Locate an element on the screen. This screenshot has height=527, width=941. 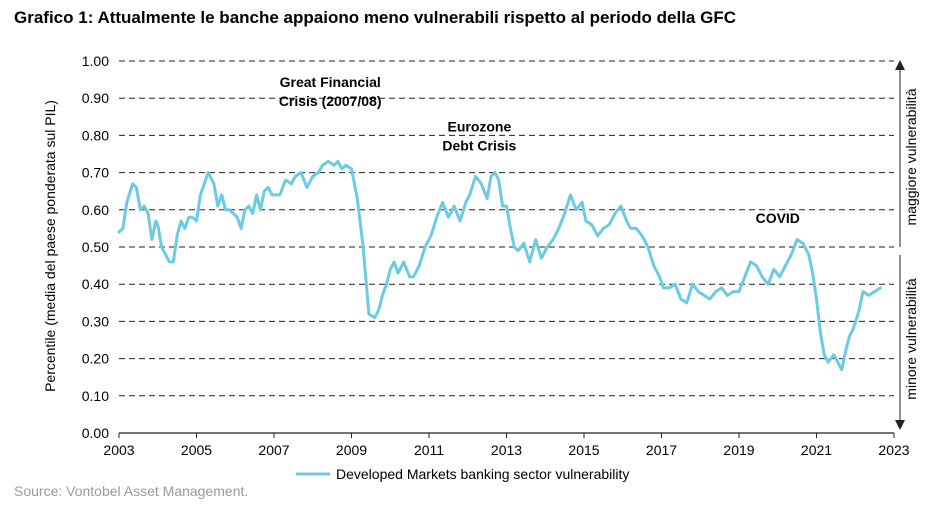
x-tick-label: 2003 is located at coordinates (118, 450).